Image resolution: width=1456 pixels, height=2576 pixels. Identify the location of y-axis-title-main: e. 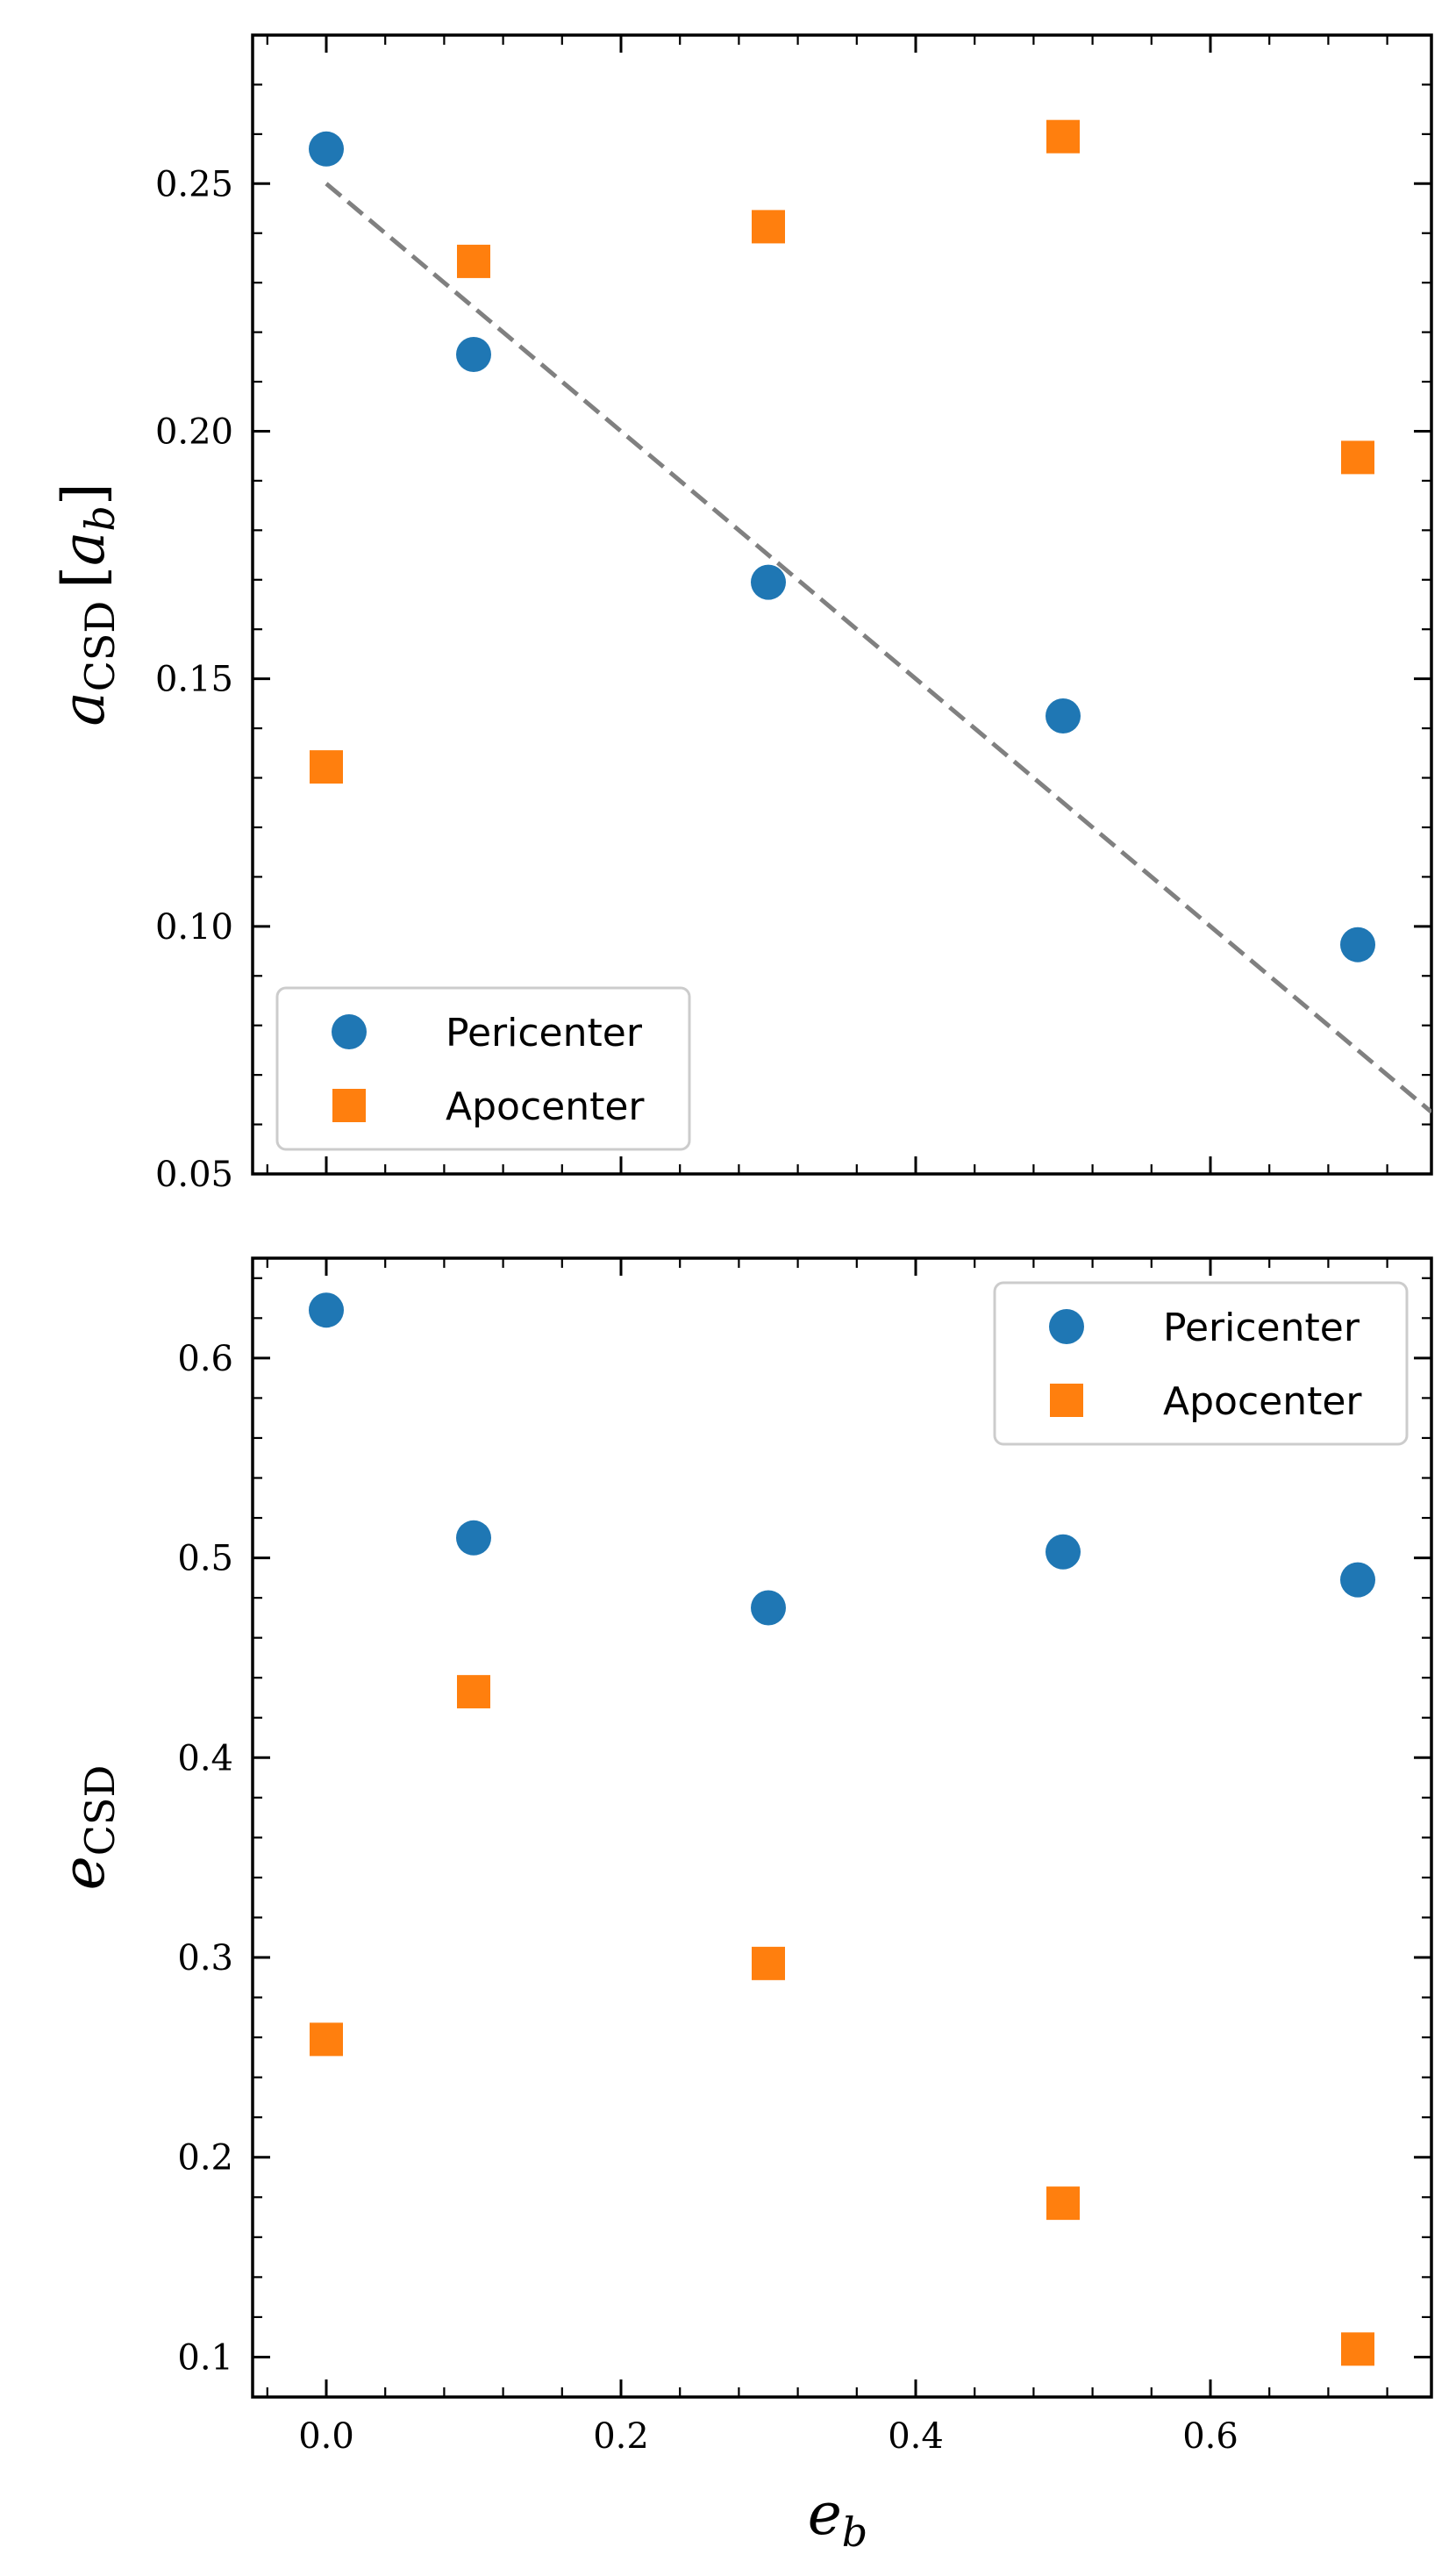
(84, 1873).